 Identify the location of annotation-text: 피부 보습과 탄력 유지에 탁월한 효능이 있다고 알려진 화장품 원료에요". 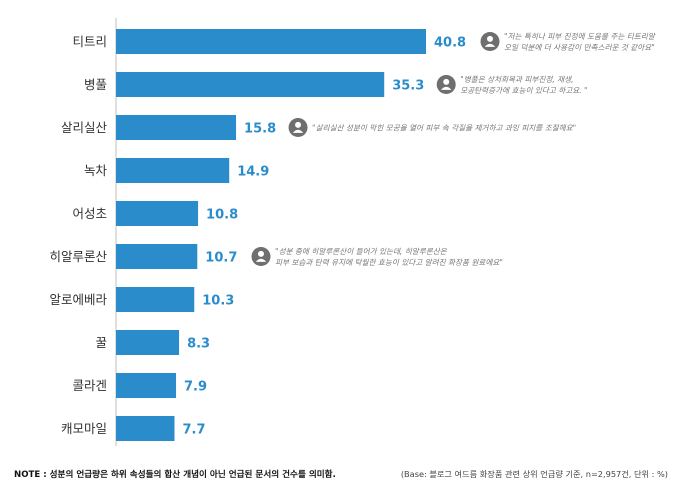
(389, 262).